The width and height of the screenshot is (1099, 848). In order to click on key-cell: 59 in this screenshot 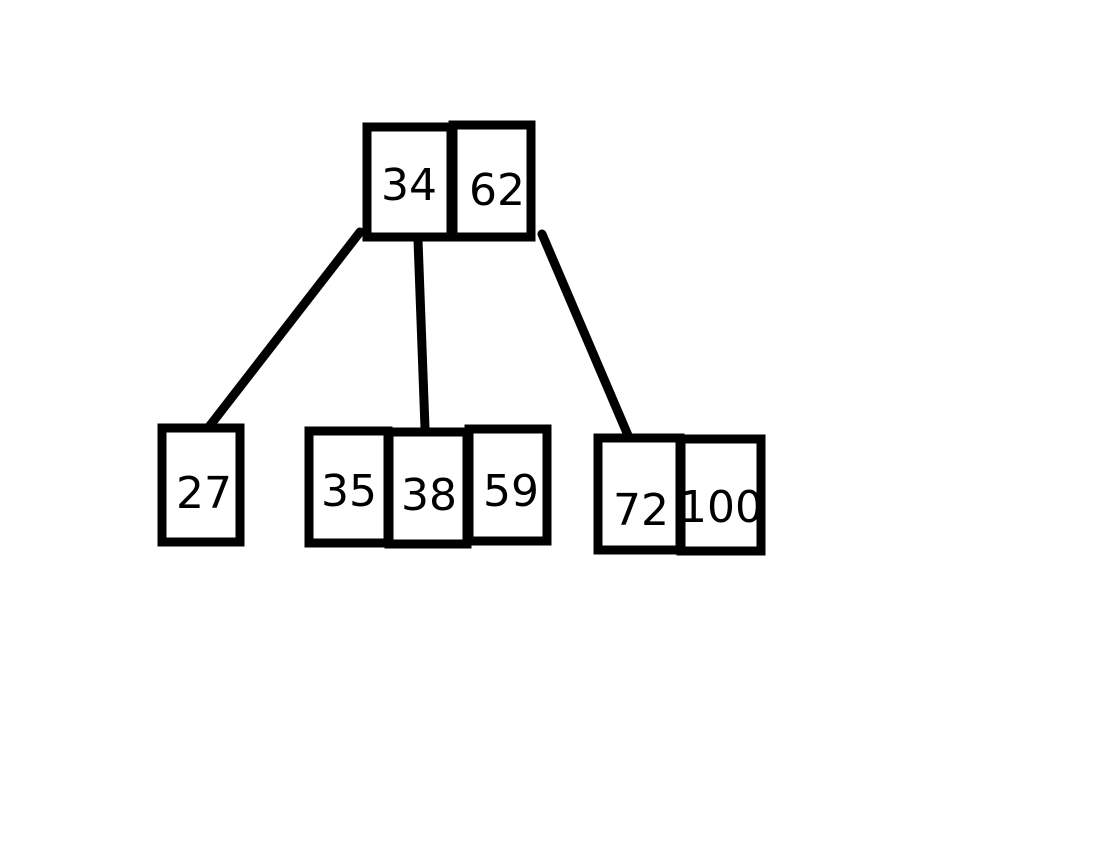, I will do `click(508, 485)`.